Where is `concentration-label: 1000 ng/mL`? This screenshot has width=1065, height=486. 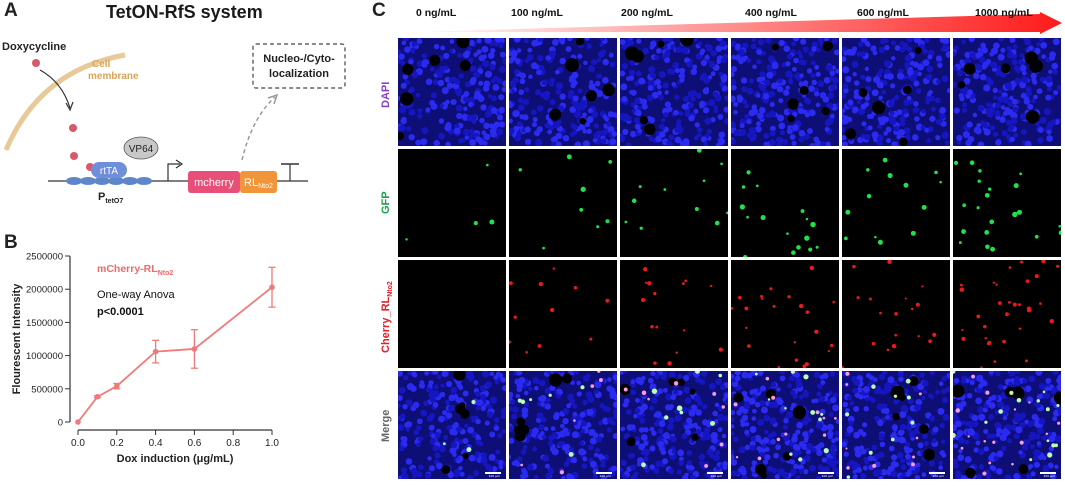
concentration-label: 1000 ng/mL is located at coordinates (1004, 13).